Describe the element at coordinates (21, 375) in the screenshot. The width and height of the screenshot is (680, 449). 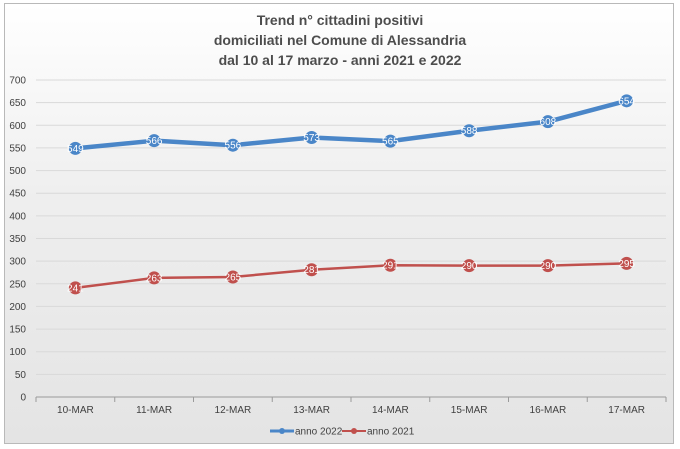
I see `y-tick-label: 50` at that location.